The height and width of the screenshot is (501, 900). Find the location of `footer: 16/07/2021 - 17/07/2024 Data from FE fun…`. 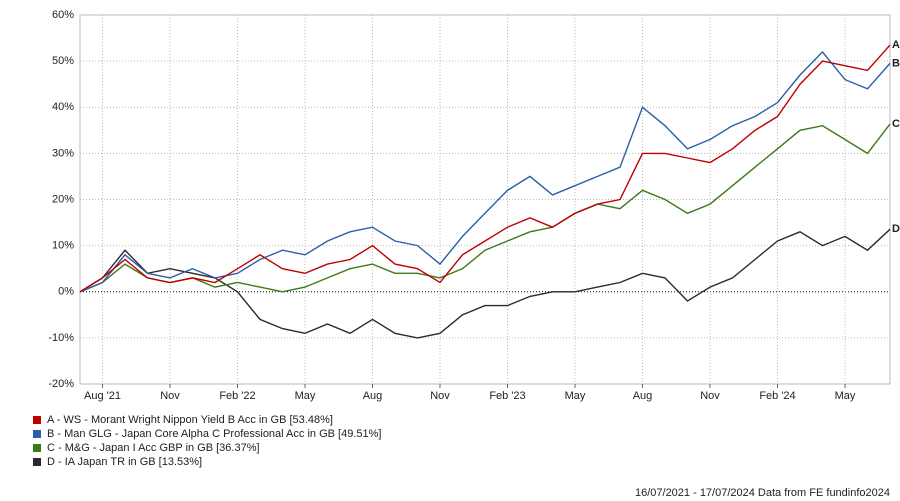

footer: 16/07/2021 - 17/07/2024 Data from FE fun… is located at coordinates (762, 493).